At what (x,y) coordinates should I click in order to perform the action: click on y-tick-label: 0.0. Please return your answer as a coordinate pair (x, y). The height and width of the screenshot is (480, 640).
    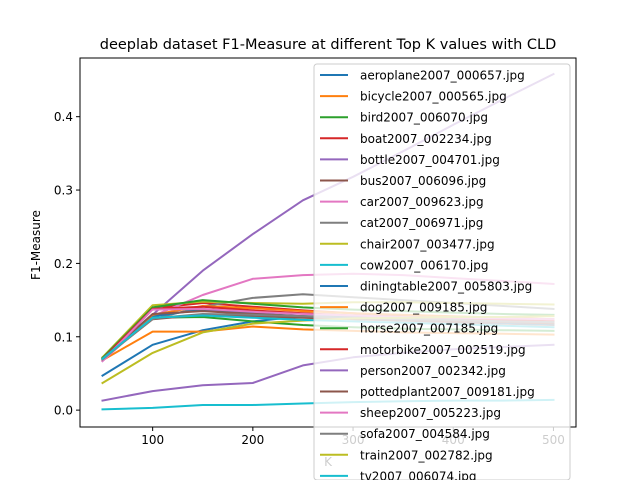
    Looking at the image, I should click on (63, 411).